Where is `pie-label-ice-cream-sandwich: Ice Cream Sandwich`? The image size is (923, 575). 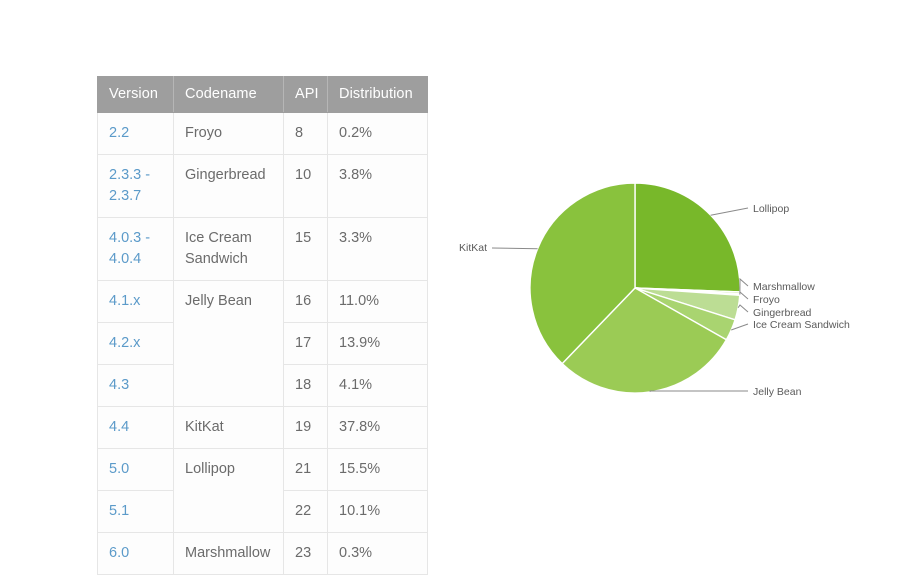 pie-label-ice-cream-sandwich: Ice Cream Sandwich is located at coordinates (801, 325).